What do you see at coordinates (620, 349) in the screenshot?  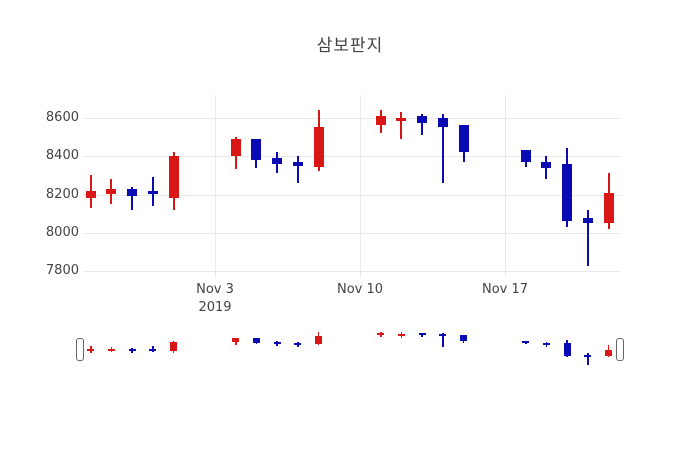 I see `rangeslider-handle-right` at bounding box center [620, 349].